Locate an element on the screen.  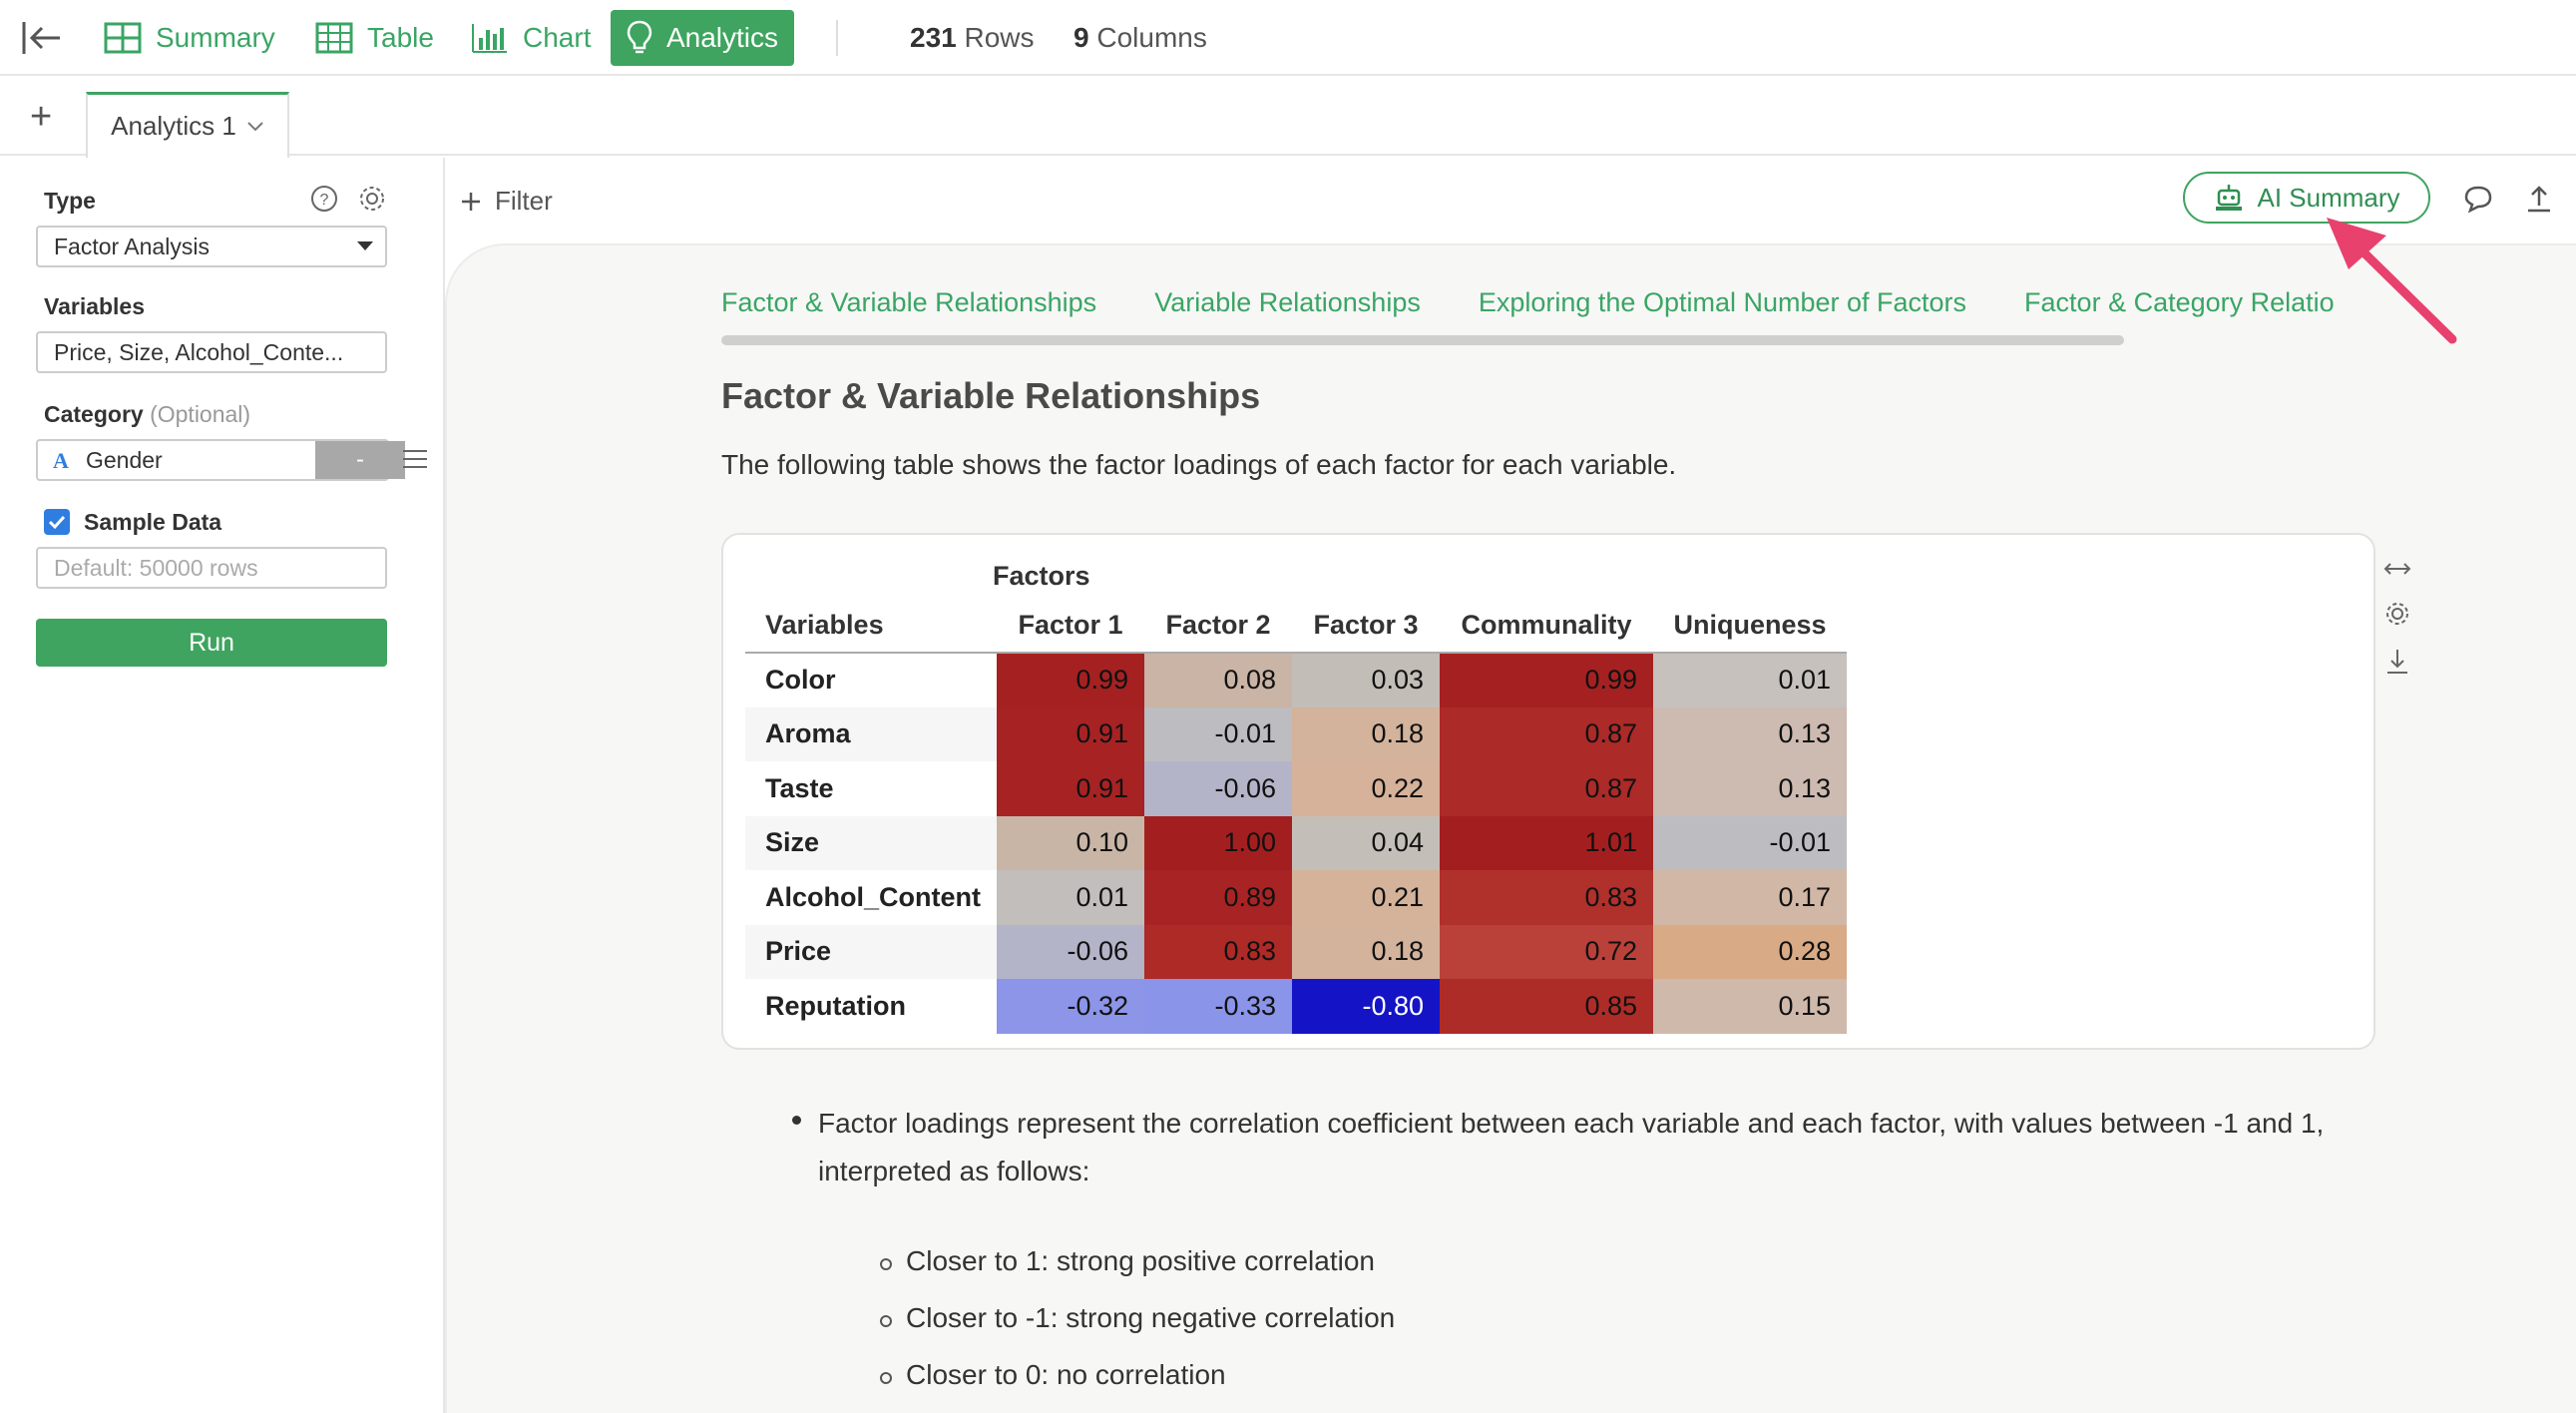
filter-button: Filter is located at coordinates (506, 201).